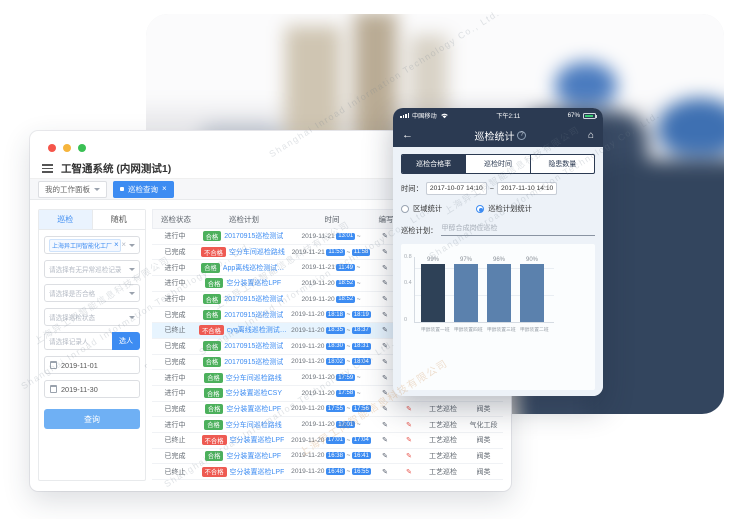 This screenshot has width=738, height=519. Describe the element at coordinates (361, 472) in the screenshot. I see `end-time-chip: 16:55` at that location.